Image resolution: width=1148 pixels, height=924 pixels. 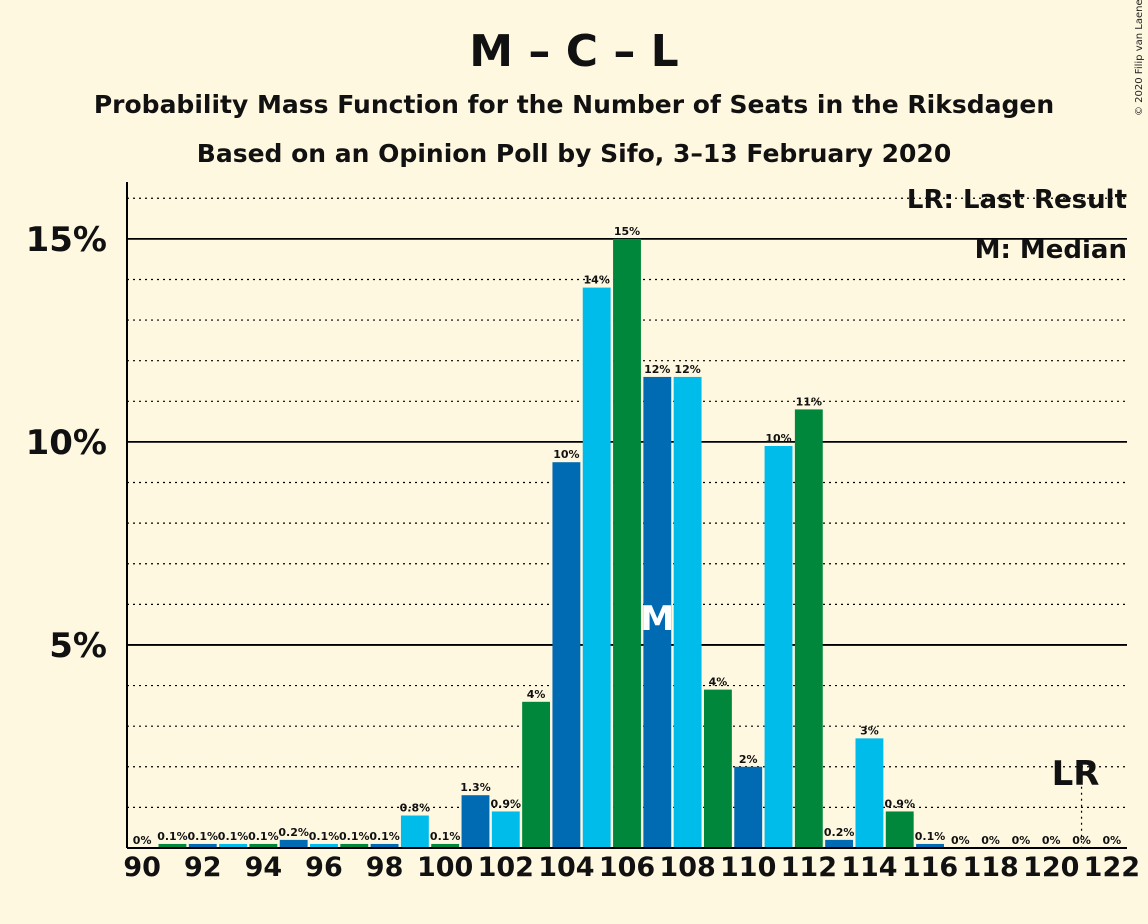 What do you see at coordinates (960, 840) in the screenshot?
I see `data-label-117: 0%` at bounding box center [960, 840].